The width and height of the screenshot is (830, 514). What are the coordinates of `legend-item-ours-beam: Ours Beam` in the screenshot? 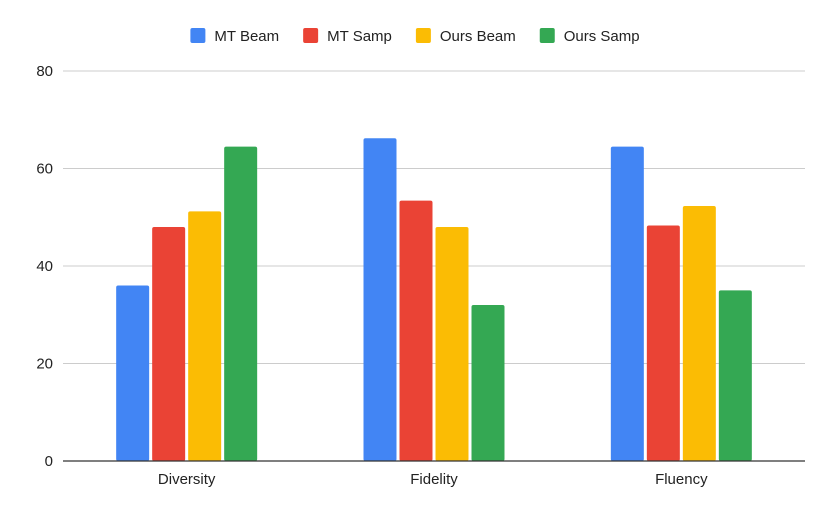 It's located at (465, 36).